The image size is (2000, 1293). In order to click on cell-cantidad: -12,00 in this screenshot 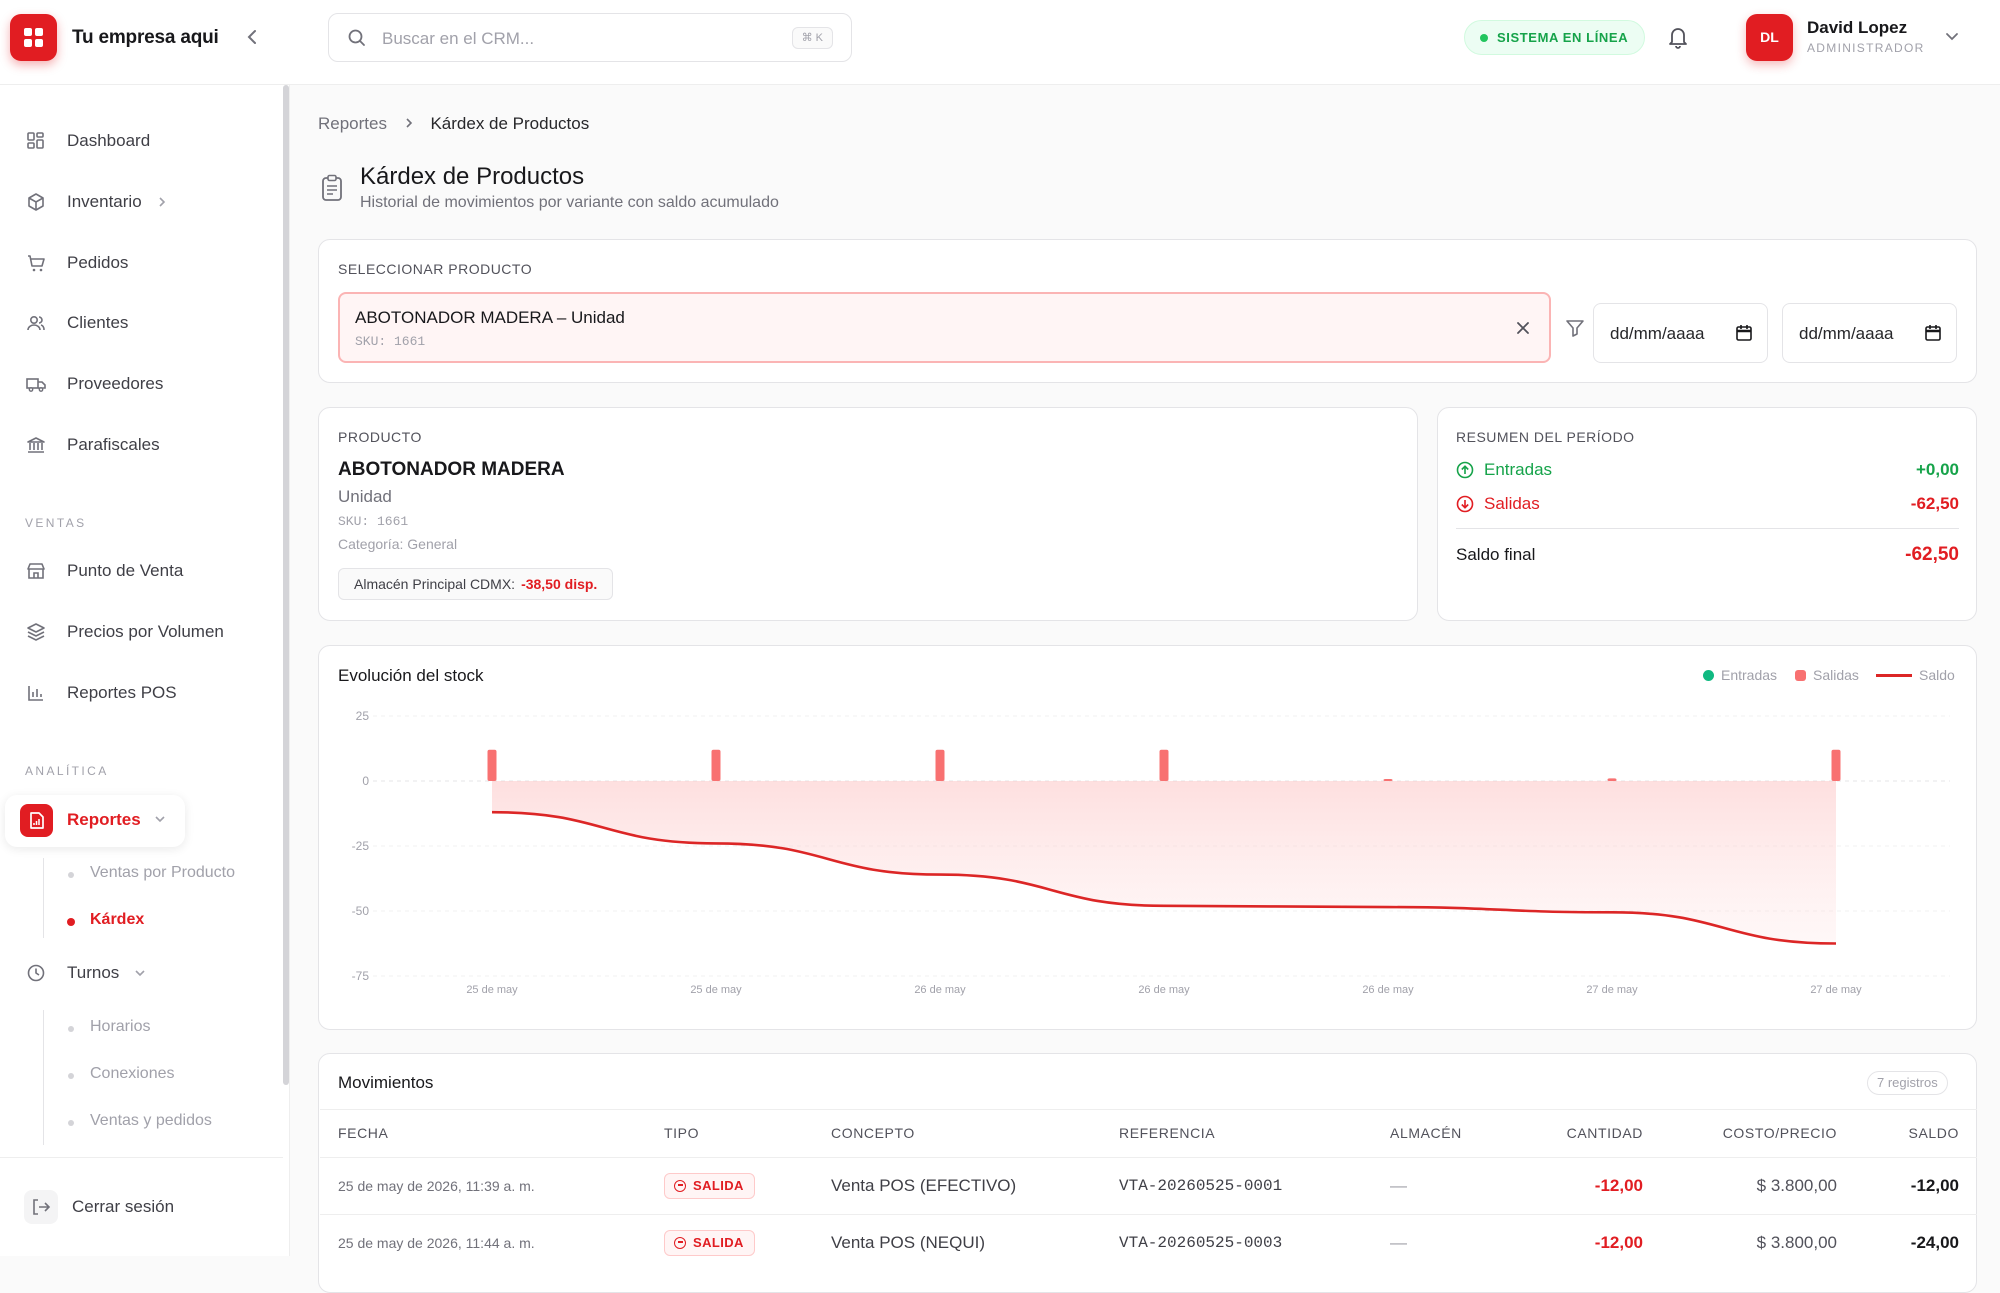, I will do `click(1618, 1242)`.